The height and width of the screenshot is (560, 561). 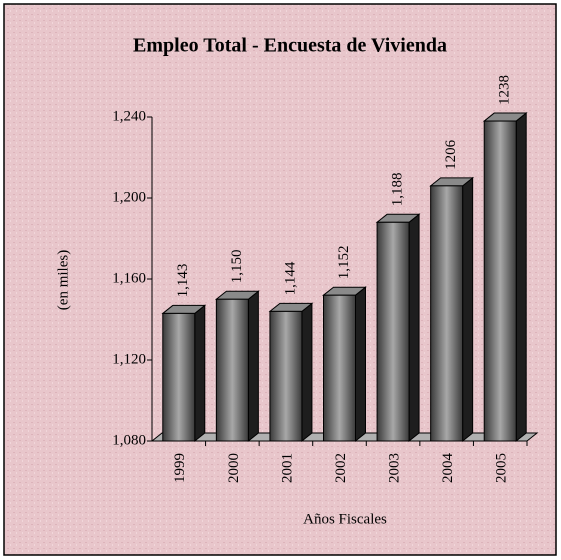 I want to click on value-label: 1238, so click(x=505, y=90).